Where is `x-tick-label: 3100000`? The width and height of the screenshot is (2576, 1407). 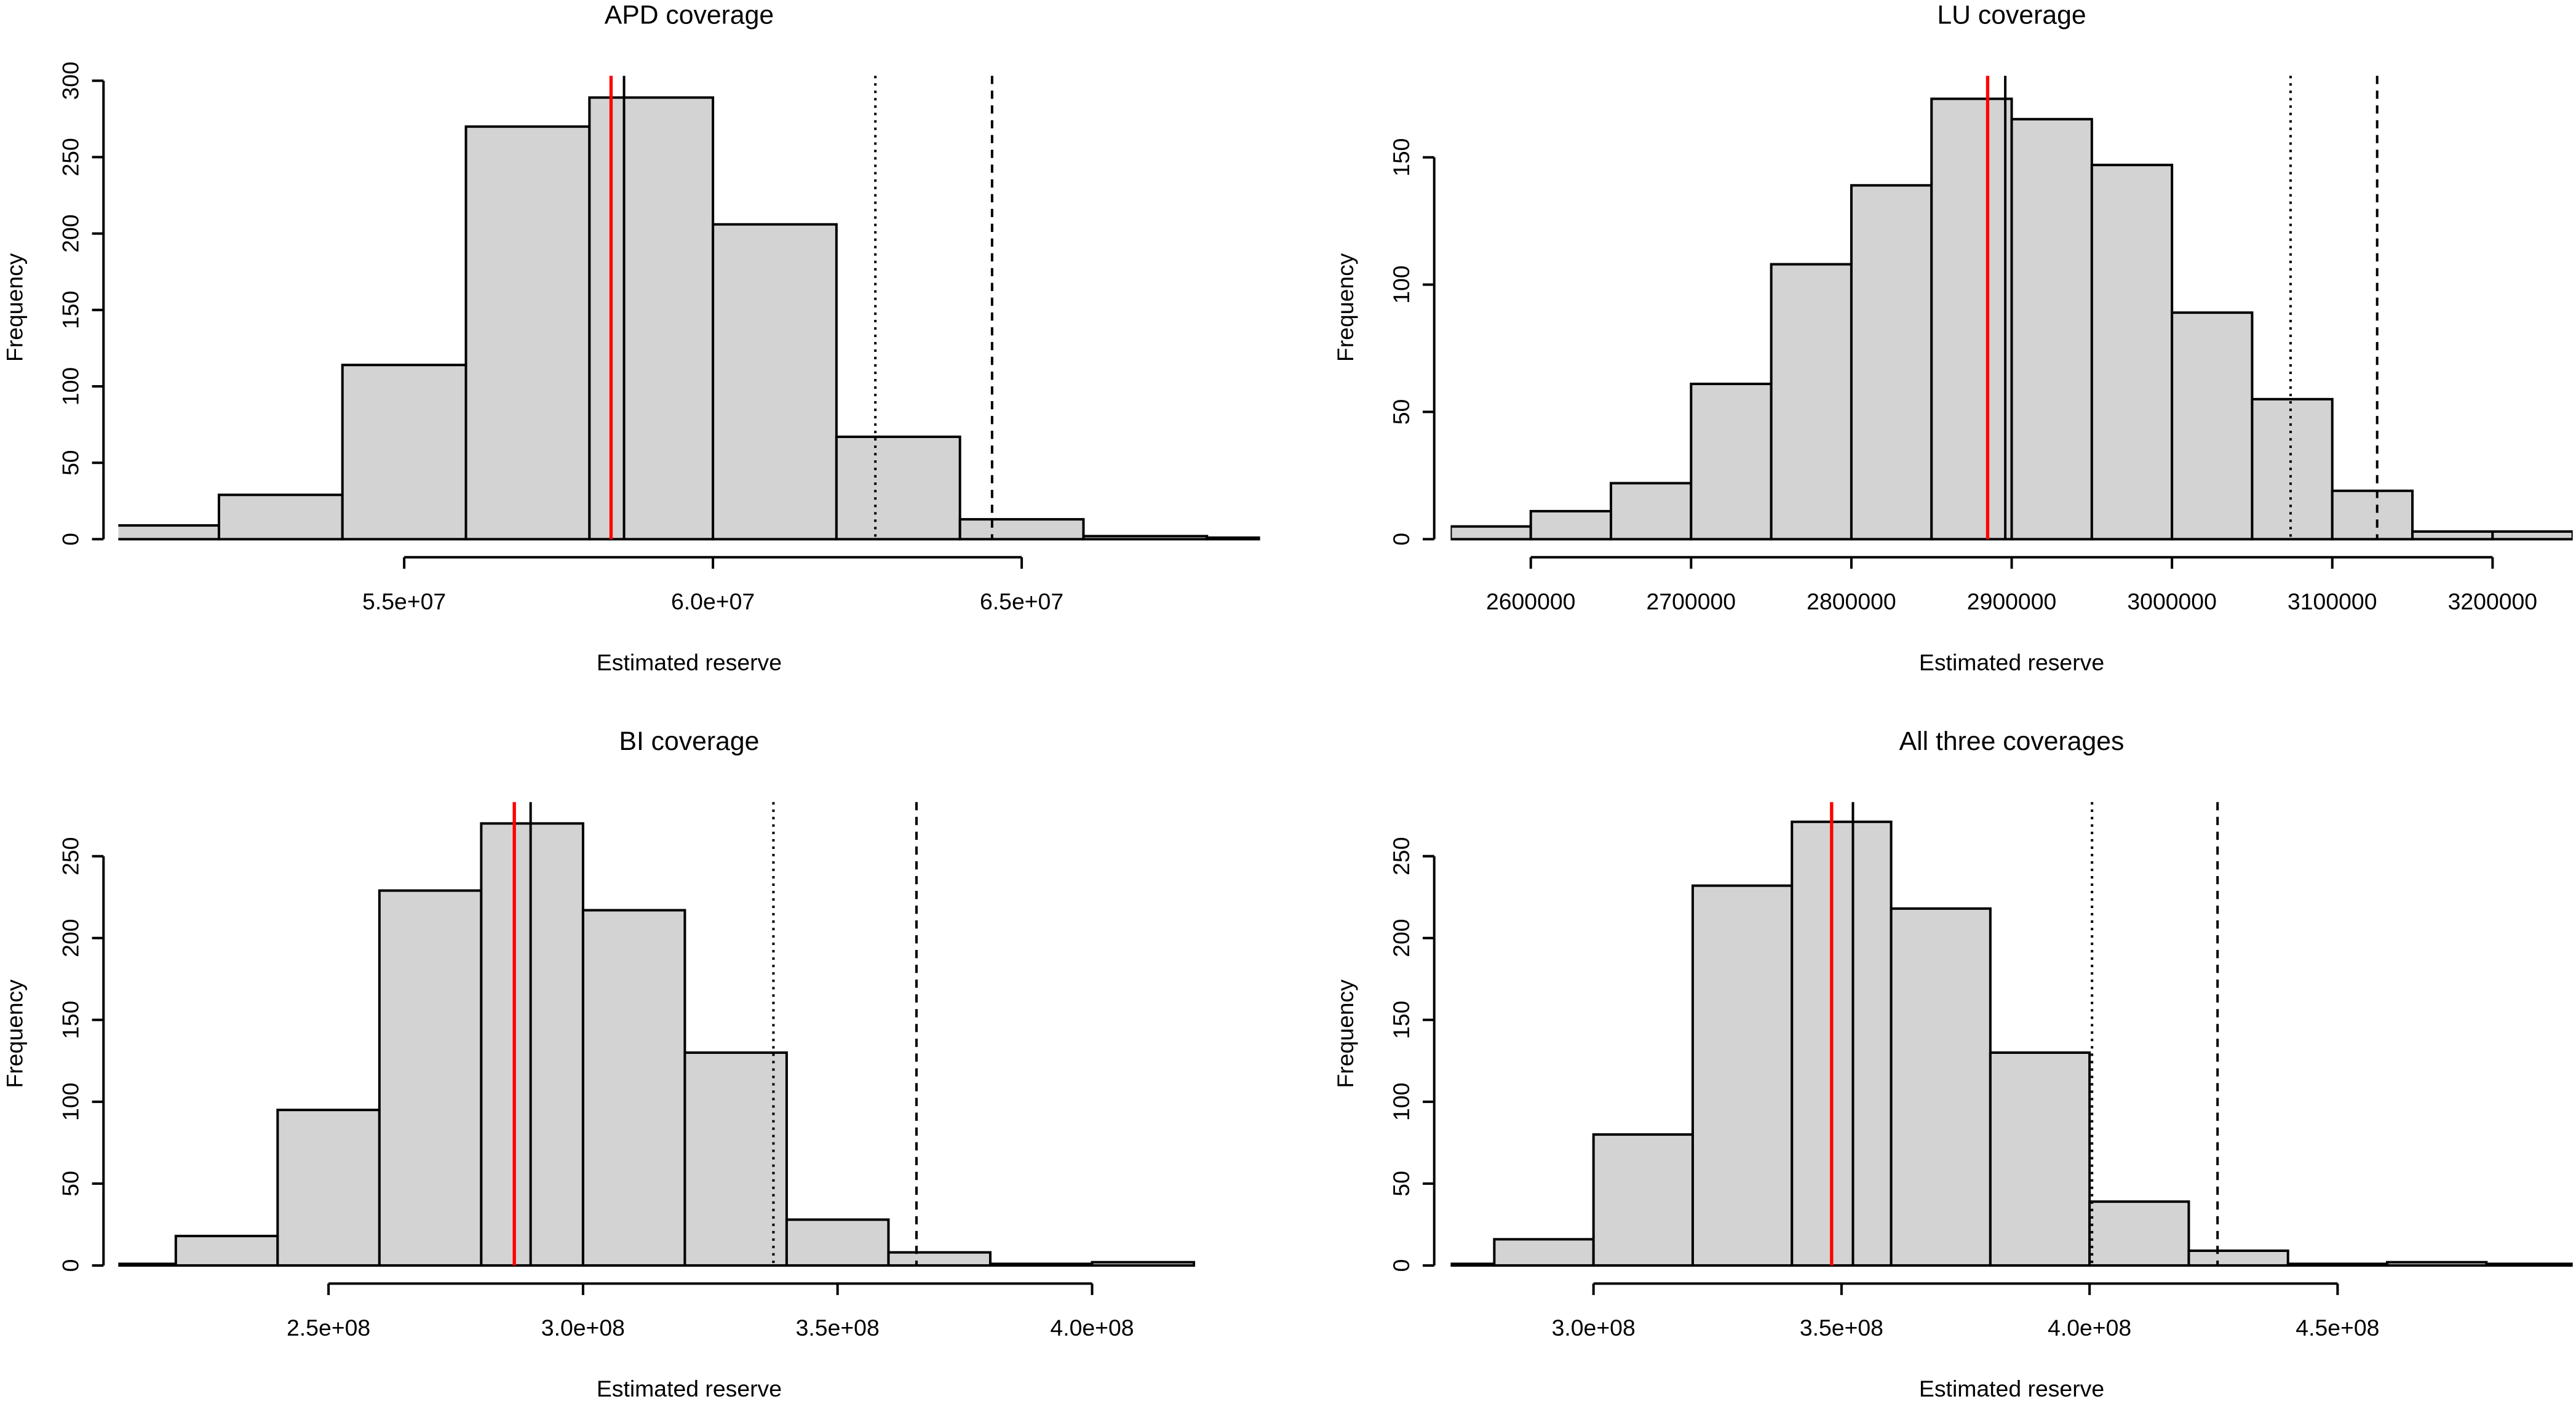
x-tick-label: 3100000 is located at coordinates (2332, 601).